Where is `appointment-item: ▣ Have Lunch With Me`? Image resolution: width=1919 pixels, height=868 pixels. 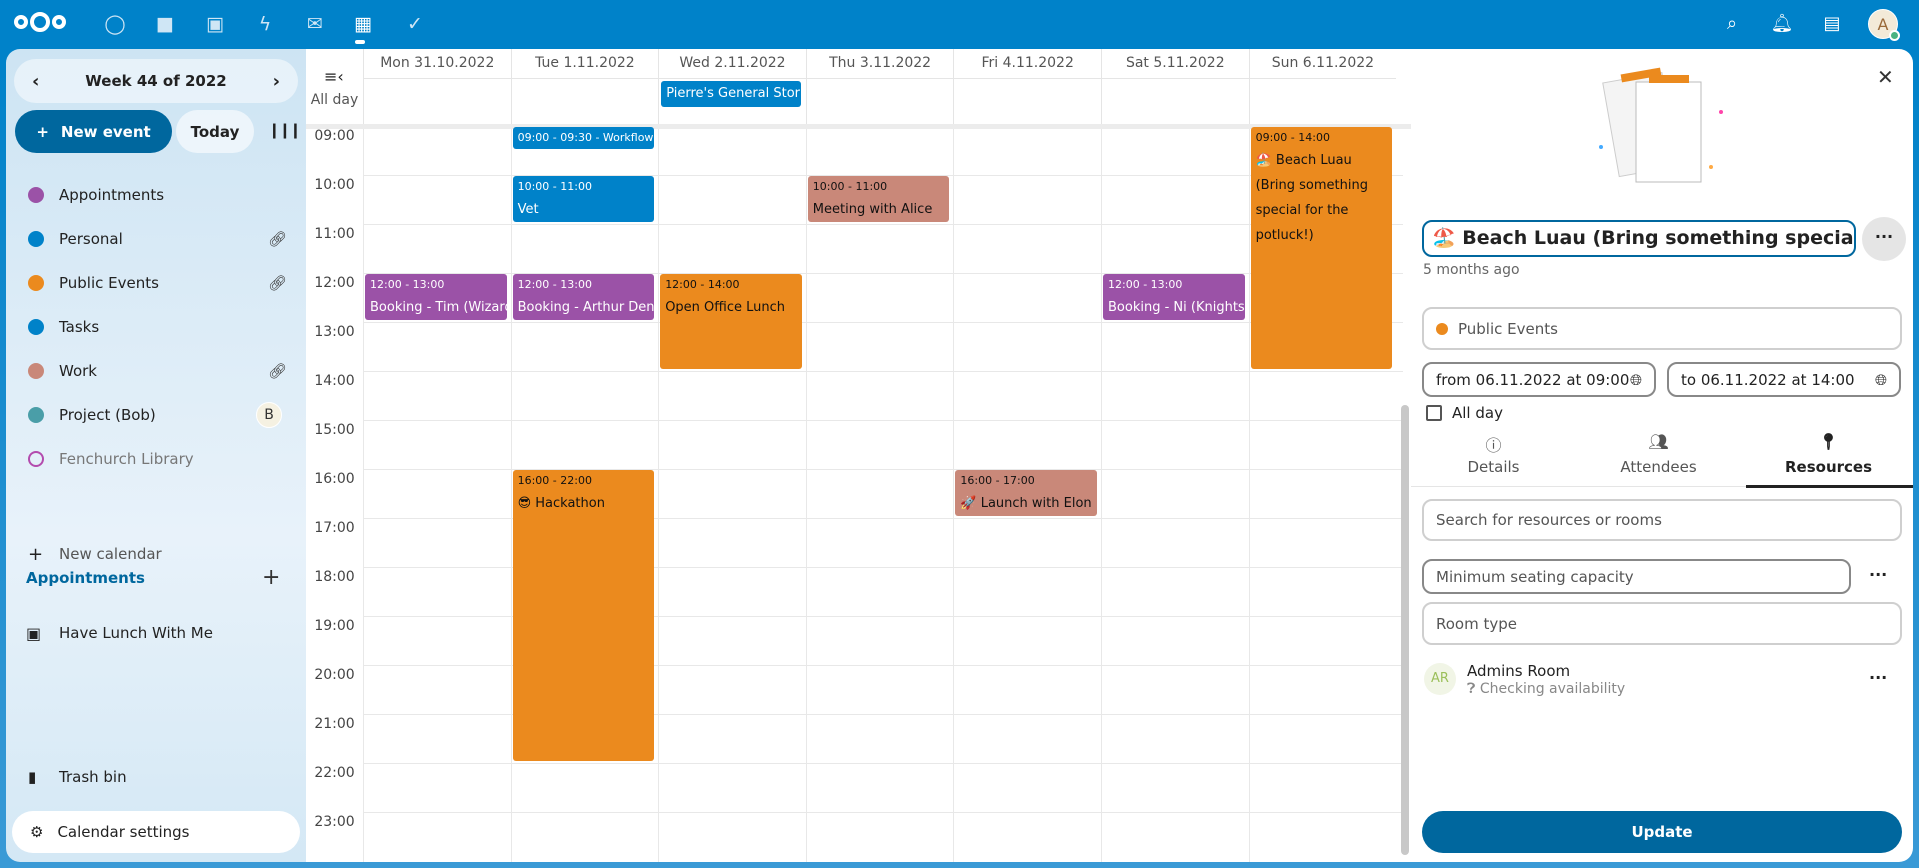 appointment-item: ▣ Have Lunch With Me is located at coordinates (156, 633).